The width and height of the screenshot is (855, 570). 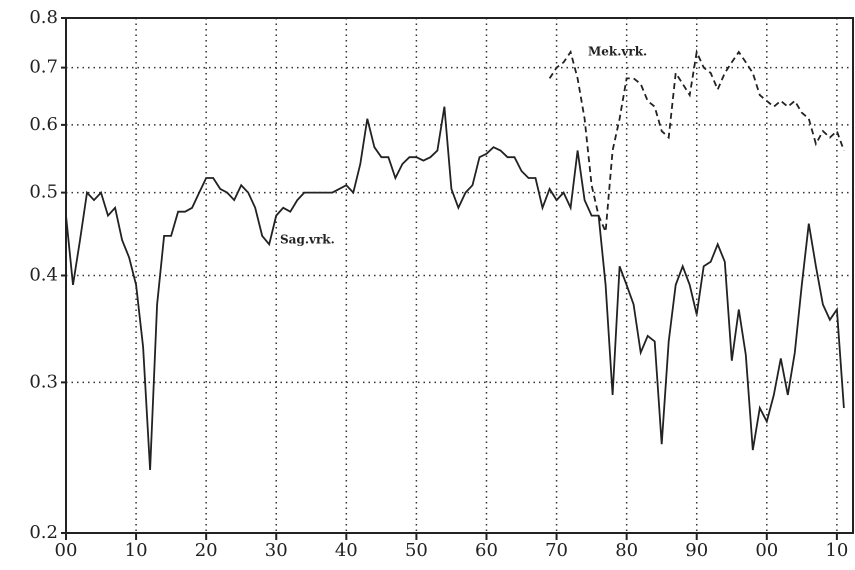 What do you see at coordinates (696, 550) in the screenshot?
I see `x-tick-label: 90` at bounding box center [696, 550].